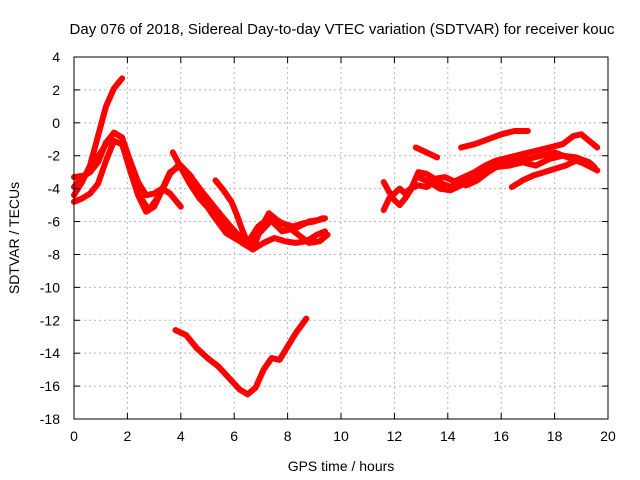 The image size is (640, 480). Describe the element at coordinates (50, 238) in the screenshot. I see `y-tick-labels: 4 2 0 -2 -4 -6 -8 -10 -12 -14 -16 -18` at that location.